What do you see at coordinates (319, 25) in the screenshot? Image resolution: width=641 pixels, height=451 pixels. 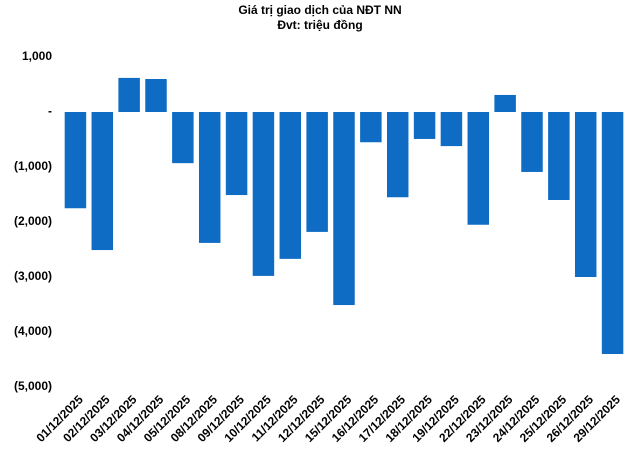 I see `chart-subtitle: Đvt: triệu đồng` at bounding box center [319, 25].